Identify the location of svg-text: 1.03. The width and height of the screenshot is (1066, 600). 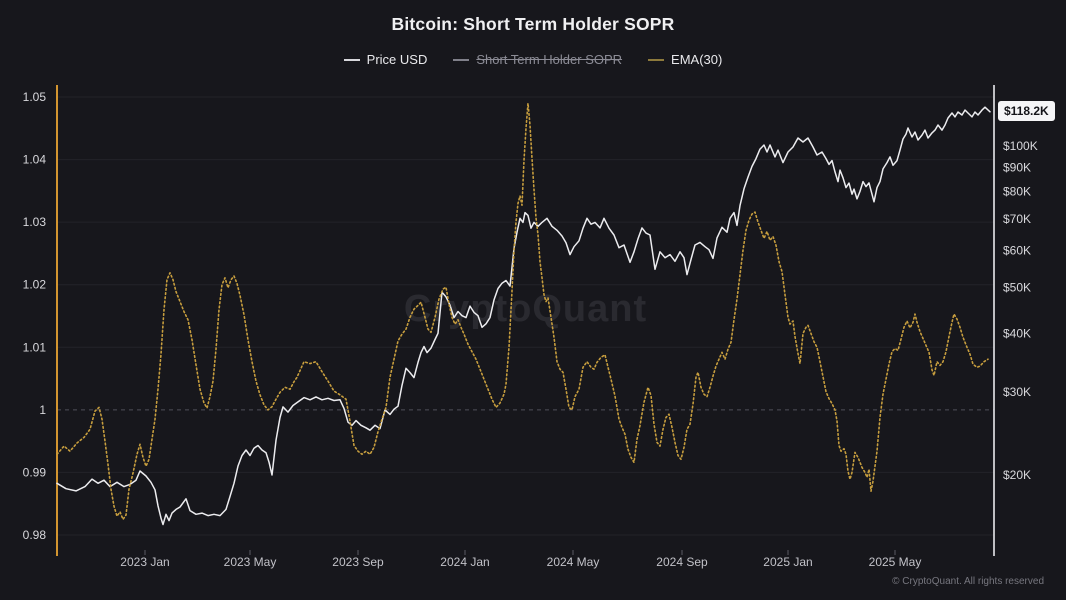
(35, 222).